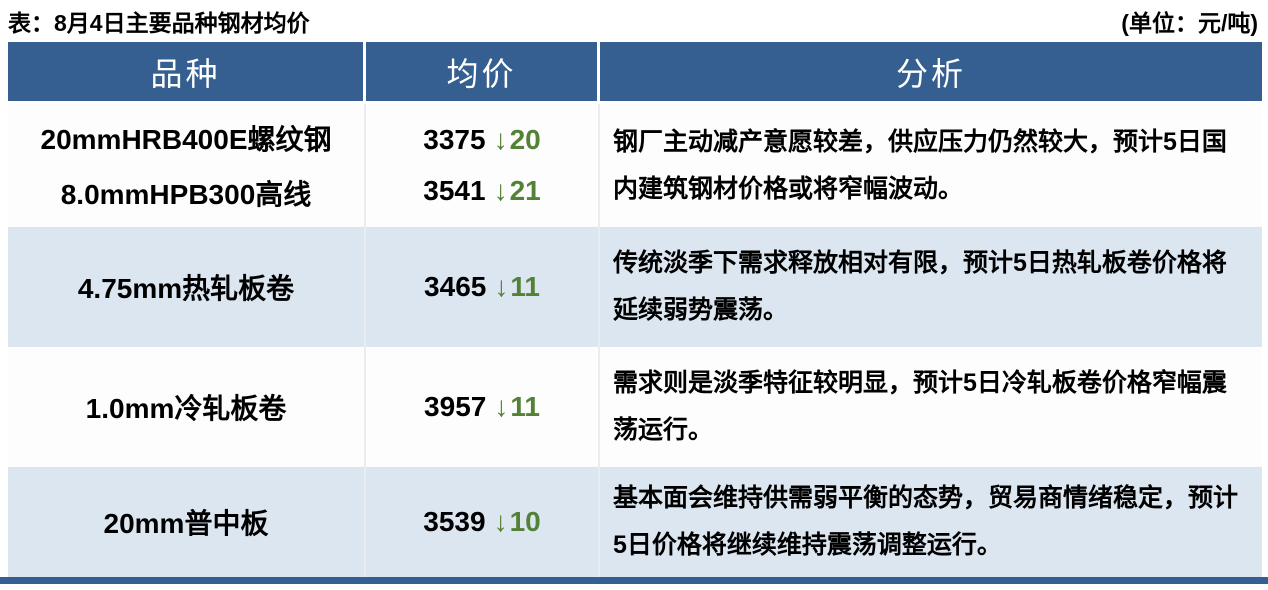  I want to click on page-title: 表：8月4日主要品种钢材均价, so click(159, 23).